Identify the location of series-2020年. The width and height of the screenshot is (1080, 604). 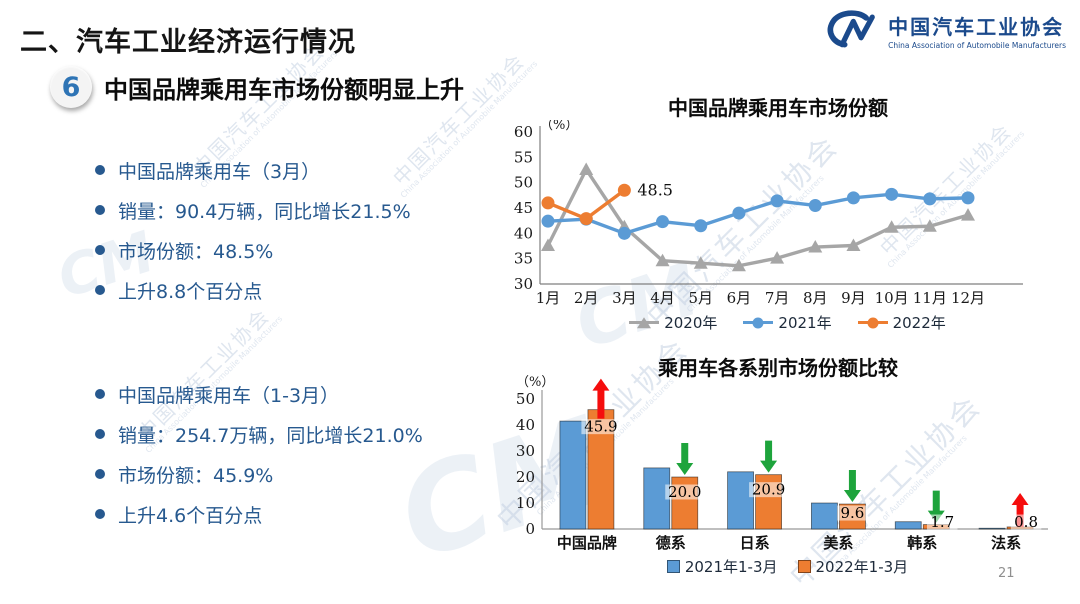
(758, 217).